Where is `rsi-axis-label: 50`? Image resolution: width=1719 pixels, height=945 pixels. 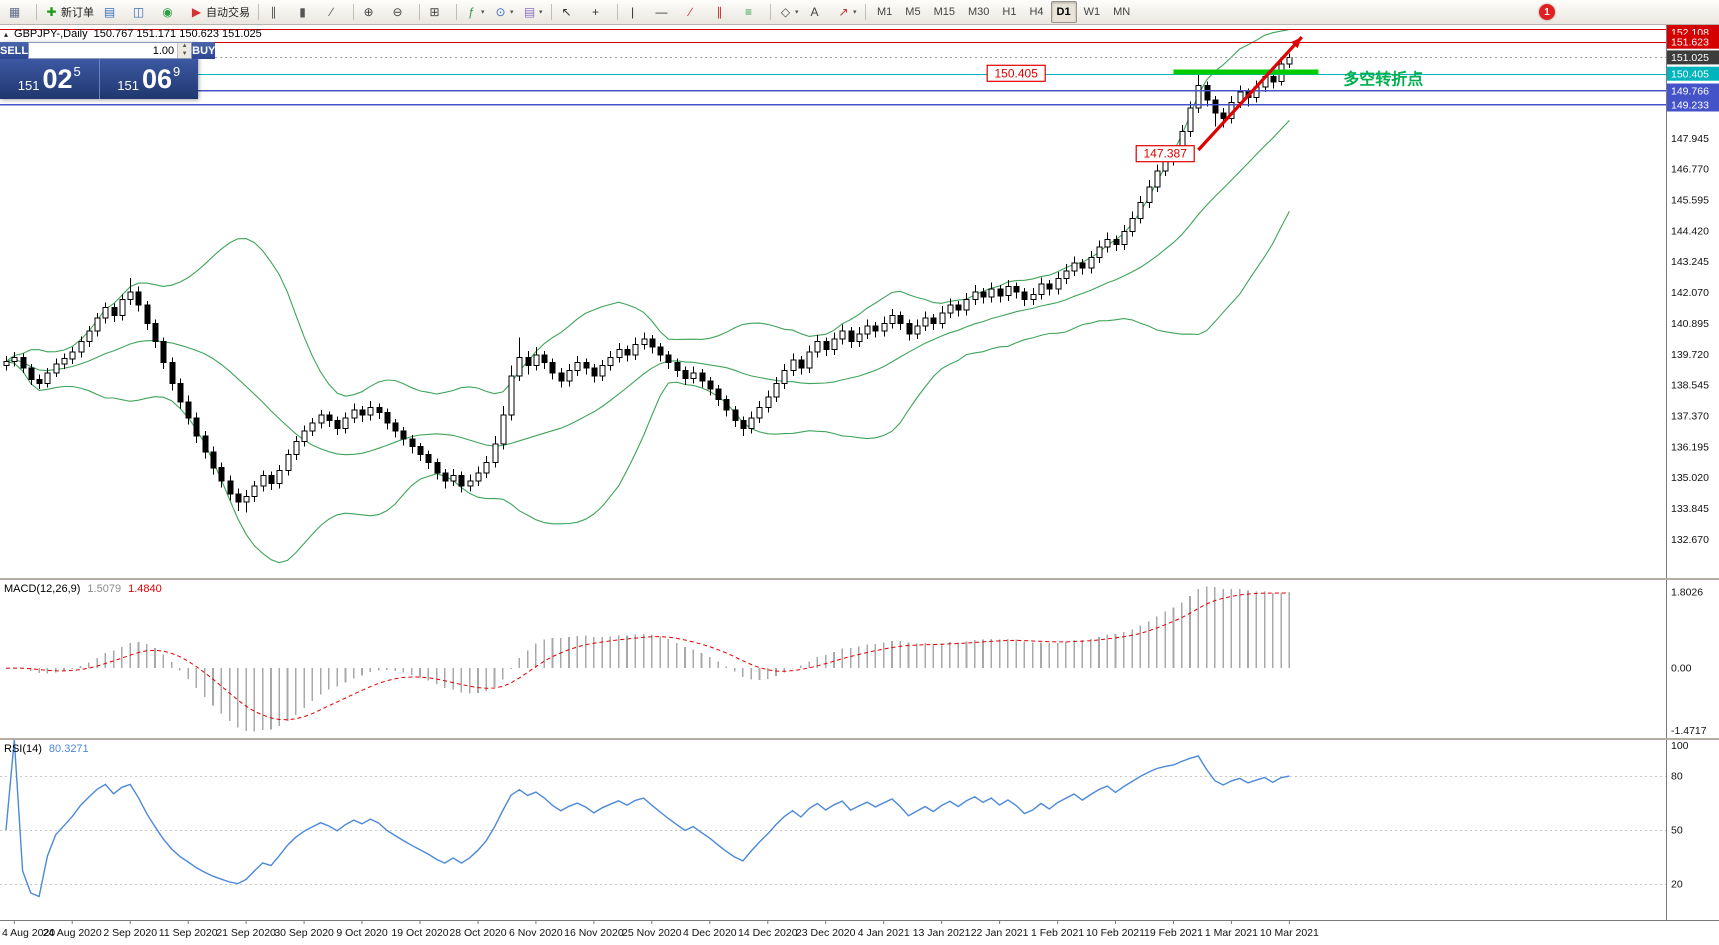 rsi-axis-label: 50 is located at coordinates (1677, 831).